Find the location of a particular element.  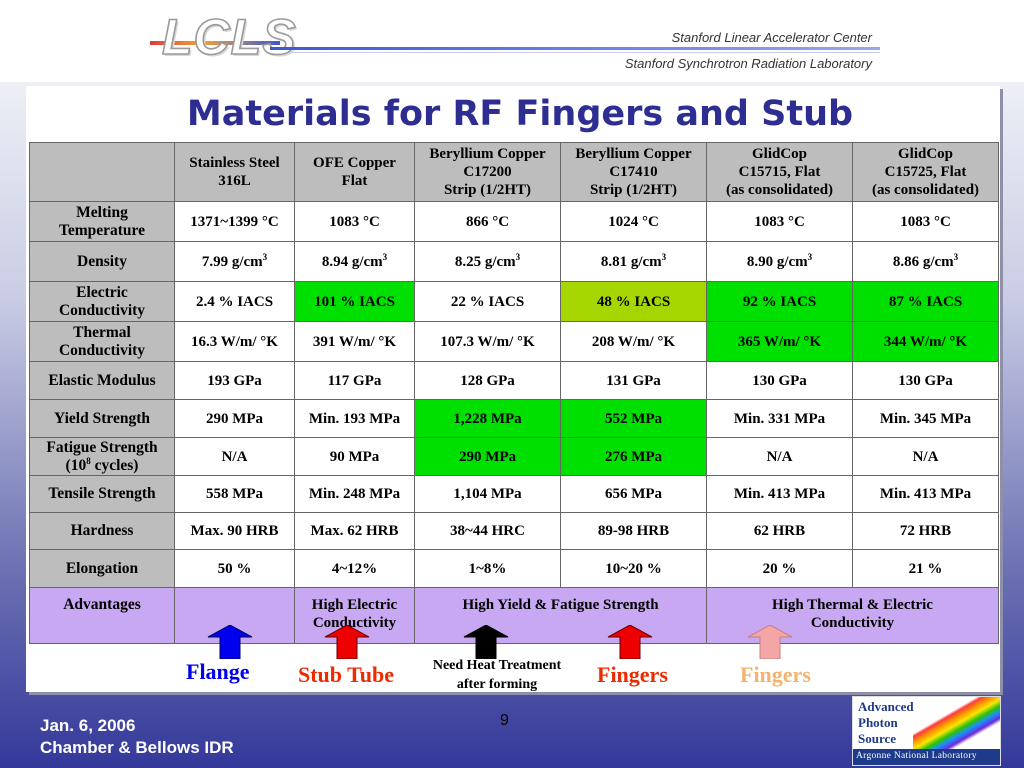

table-cell: Min. 193 MPa is located at coordinates (354, 418).